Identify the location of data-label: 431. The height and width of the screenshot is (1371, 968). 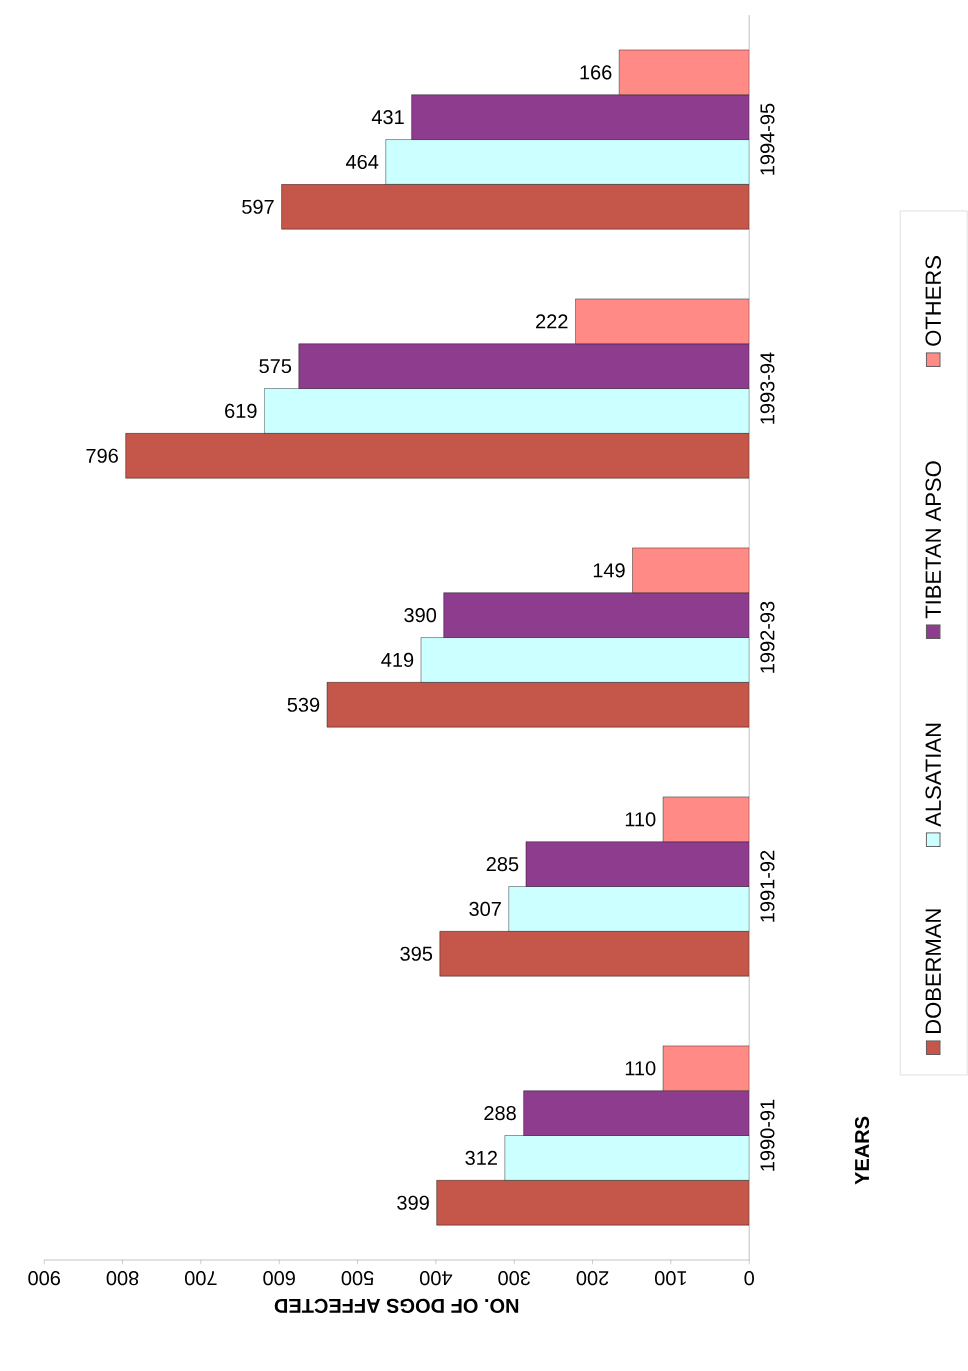
(387, 117).